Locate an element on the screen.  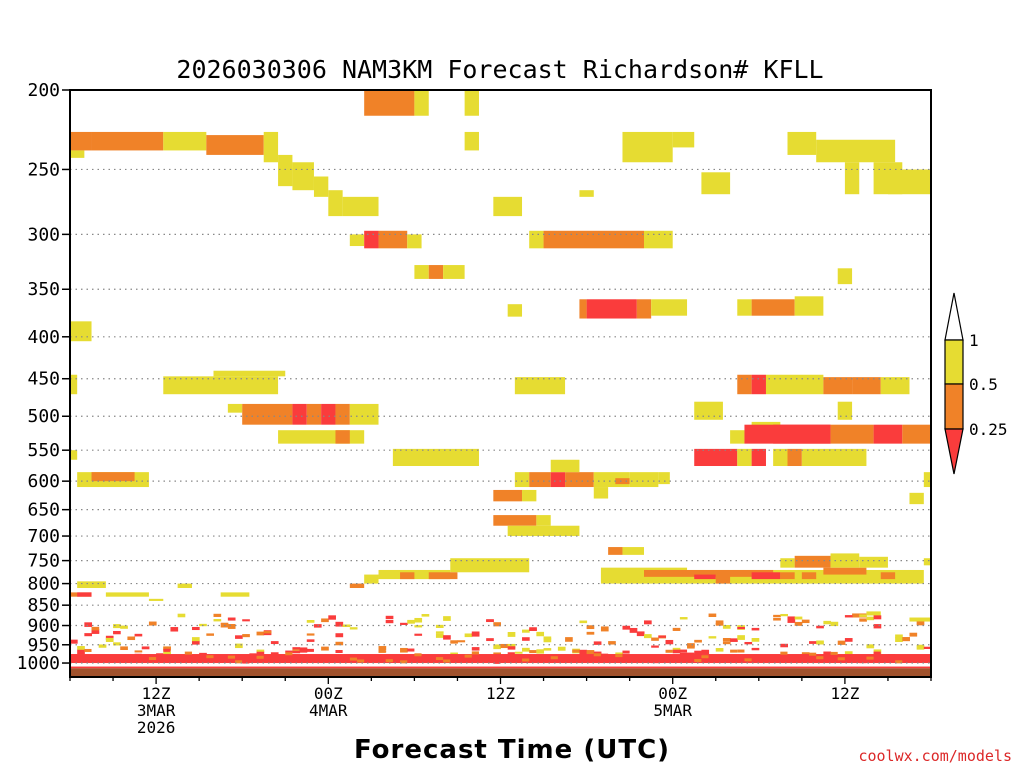
y-tick-label: 900 is located at coordinates (43, 626).